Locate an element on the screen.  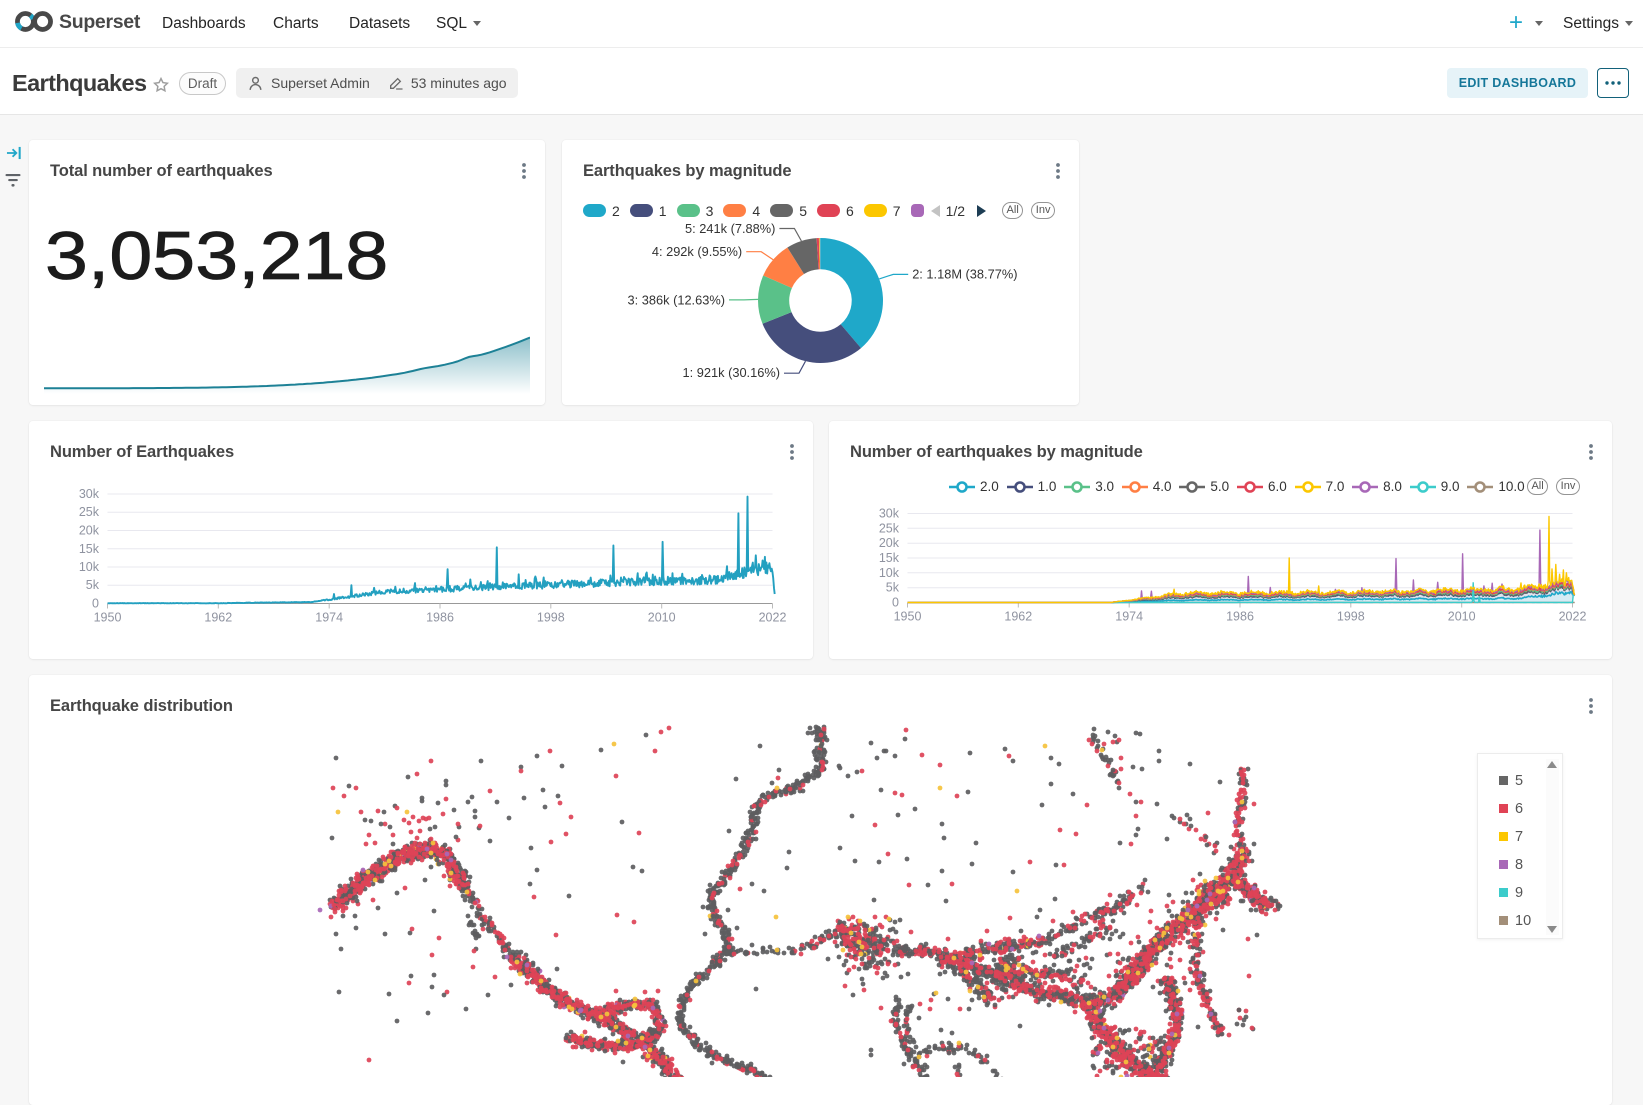
svg-text: 4: 292k (9.55%) is located at coordinates (697, 251).